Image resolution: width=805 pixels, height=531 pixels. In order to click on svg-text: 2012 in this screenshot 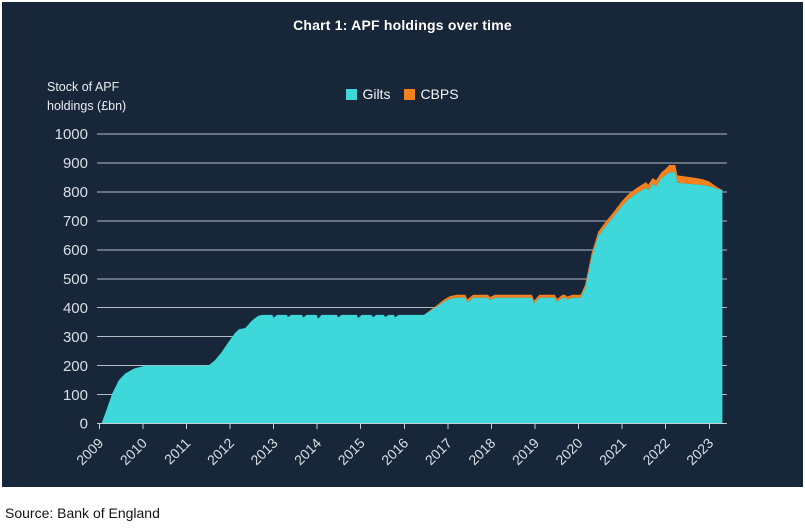, I will do `click(220, 451)`.